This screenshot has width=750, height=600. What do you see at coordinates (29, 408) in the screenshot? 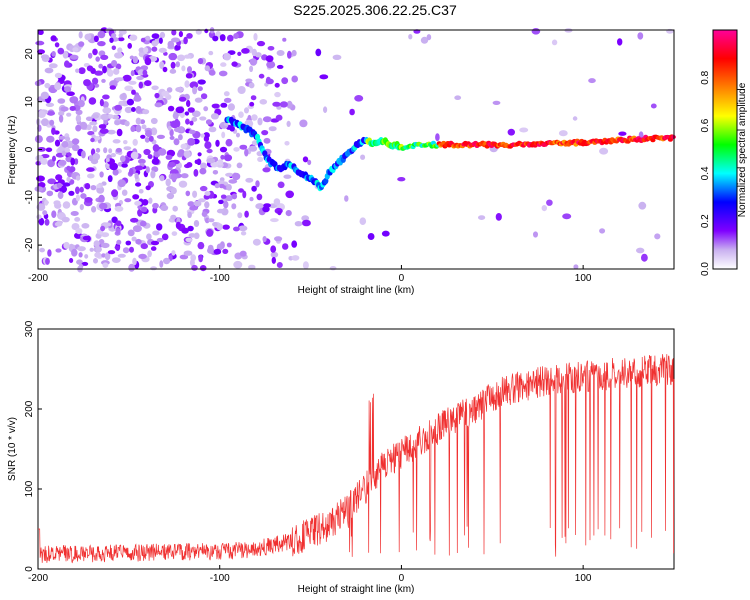
I see `snr-y-tick-label: 200` at bounding box center [29, 408].